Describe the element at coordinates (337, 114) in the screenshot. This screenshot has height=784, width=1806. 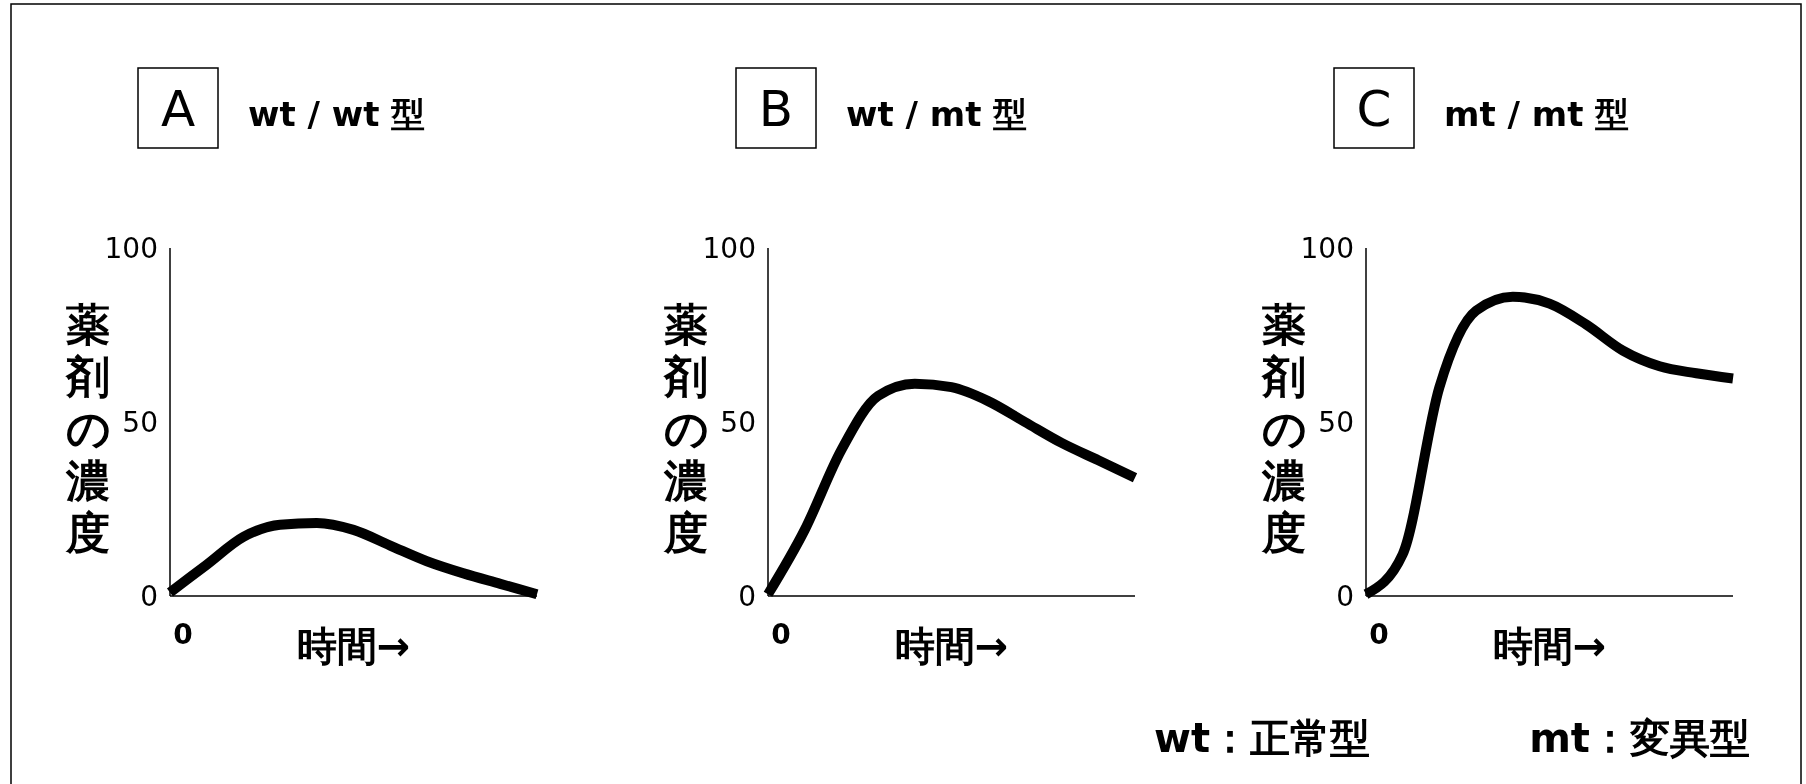
I see `chart-title: wt / wt 型` at that location.